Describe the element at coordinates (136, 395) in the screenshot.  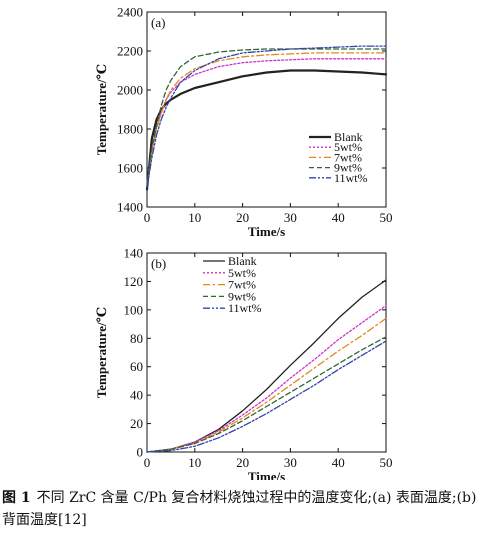
I see `y-tick-label: 40` at that location.